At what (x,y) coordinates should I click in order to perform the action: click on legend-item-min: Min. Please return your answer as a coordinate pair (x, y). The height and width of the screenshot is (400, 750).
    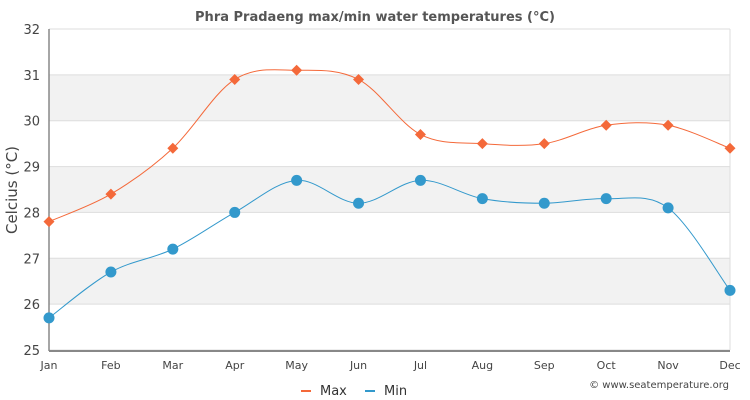
    Looking at the image, I should click on (386, 391).